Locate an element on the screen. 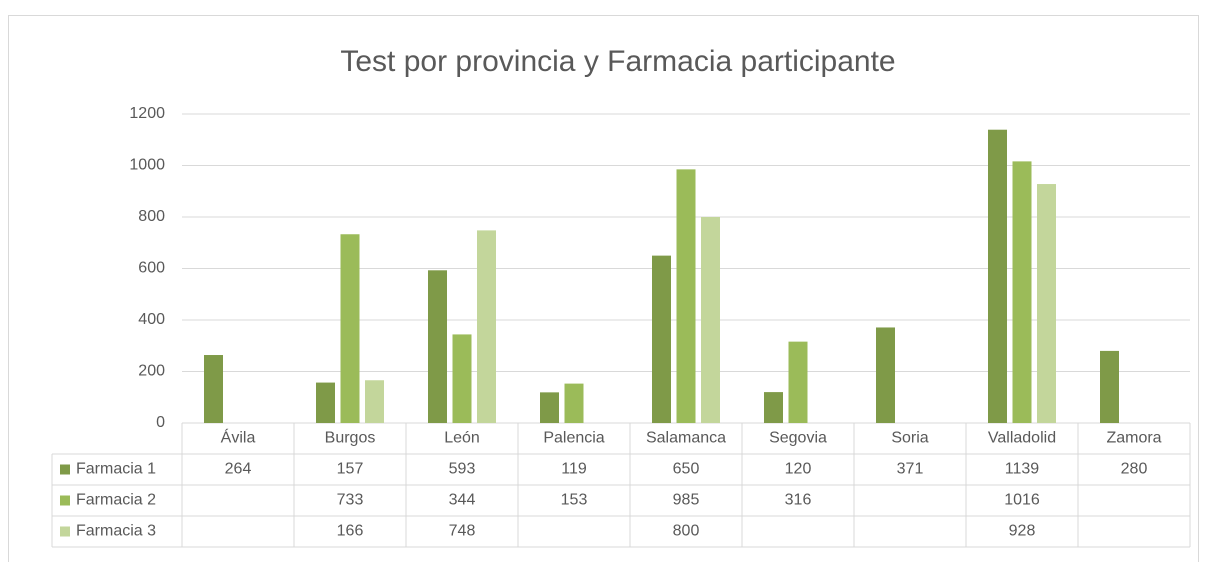  x-tick-label: León is located at coordinates (462, 438).